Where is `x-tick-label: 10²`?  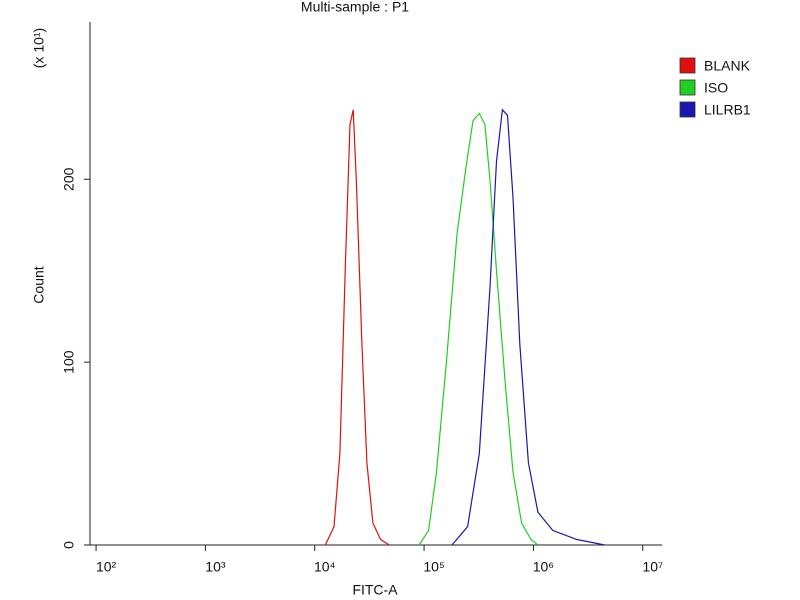 x-tick-label: 10² is located at coordinates (106, 567).